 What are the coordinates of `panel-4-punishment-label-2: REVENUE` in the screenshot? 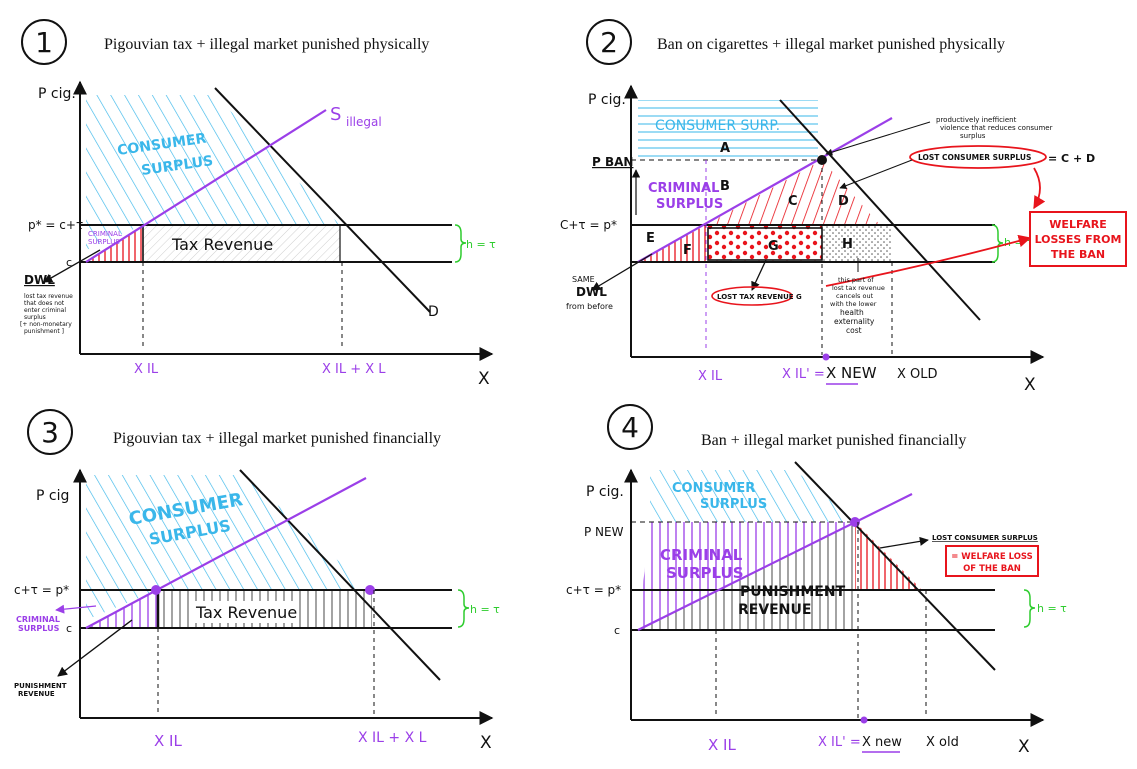 It's located at (774, 610).